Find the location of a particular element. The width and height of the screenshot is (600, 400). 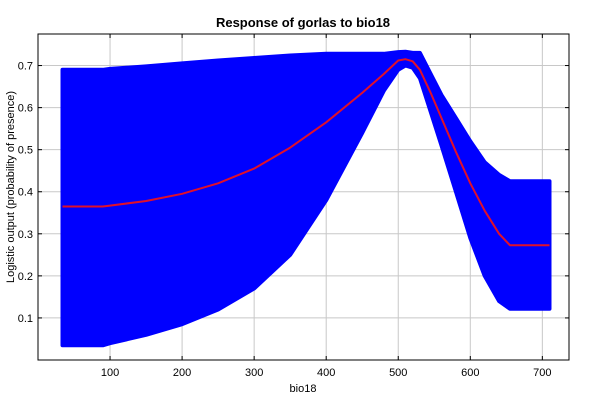

x-tick-label: 100 is located at coordinates (110, 373).